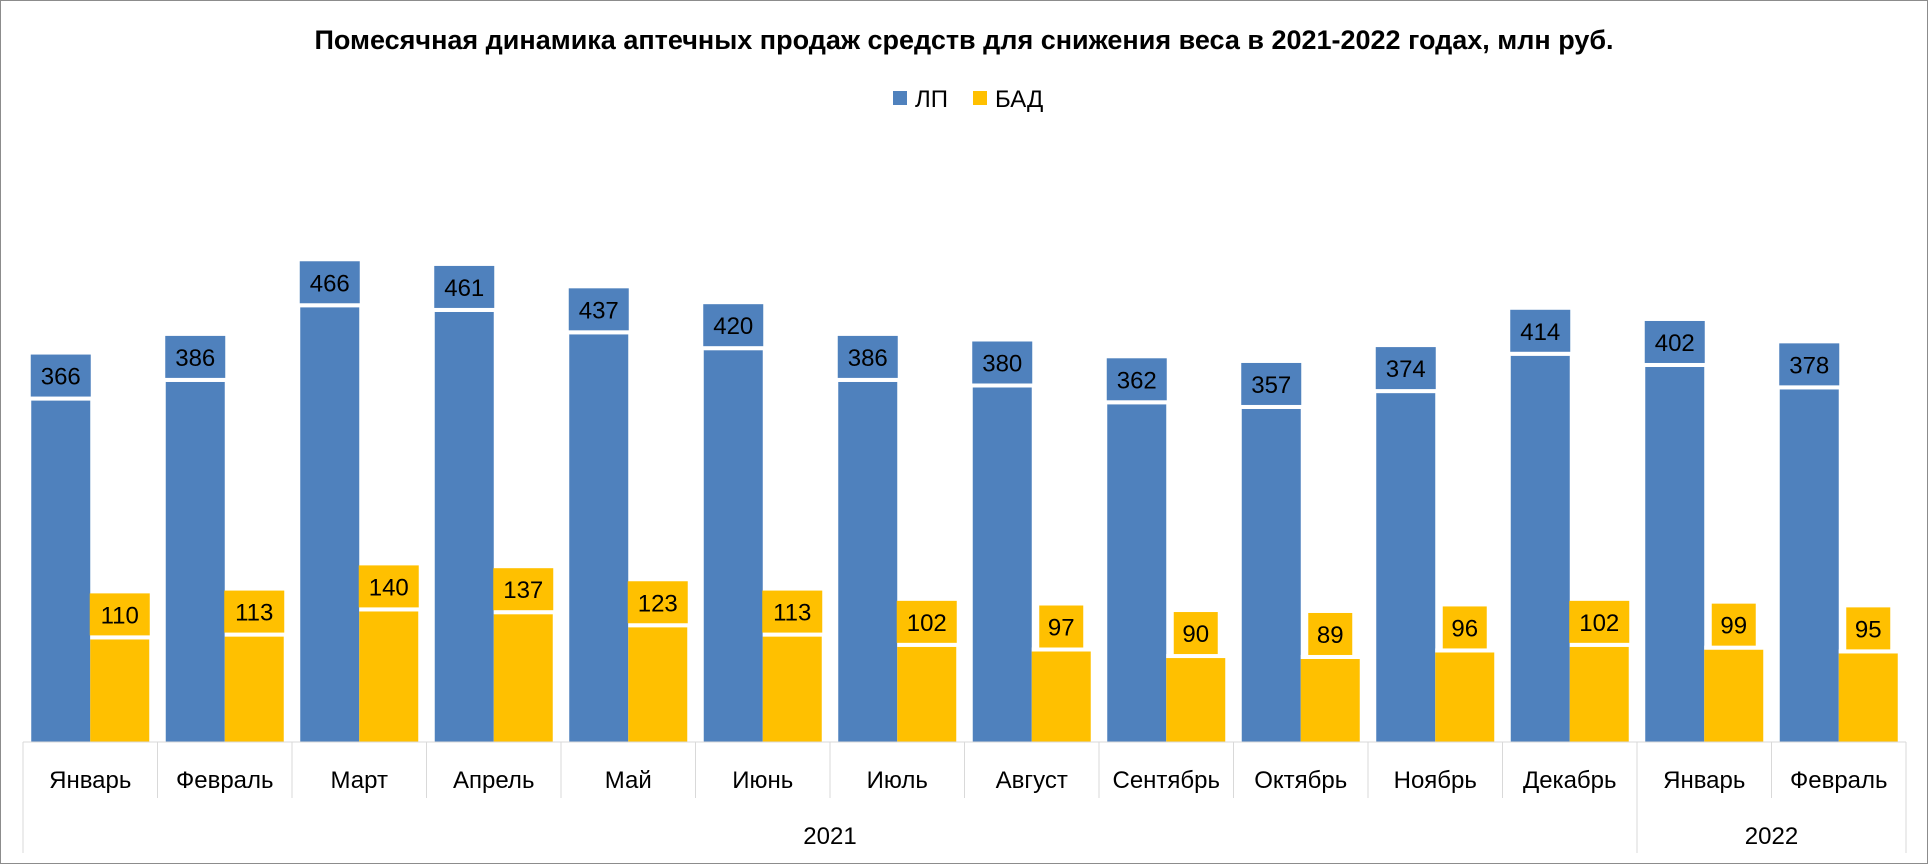  I want to click on data-label-1-9: 89, so click(1330, 635).